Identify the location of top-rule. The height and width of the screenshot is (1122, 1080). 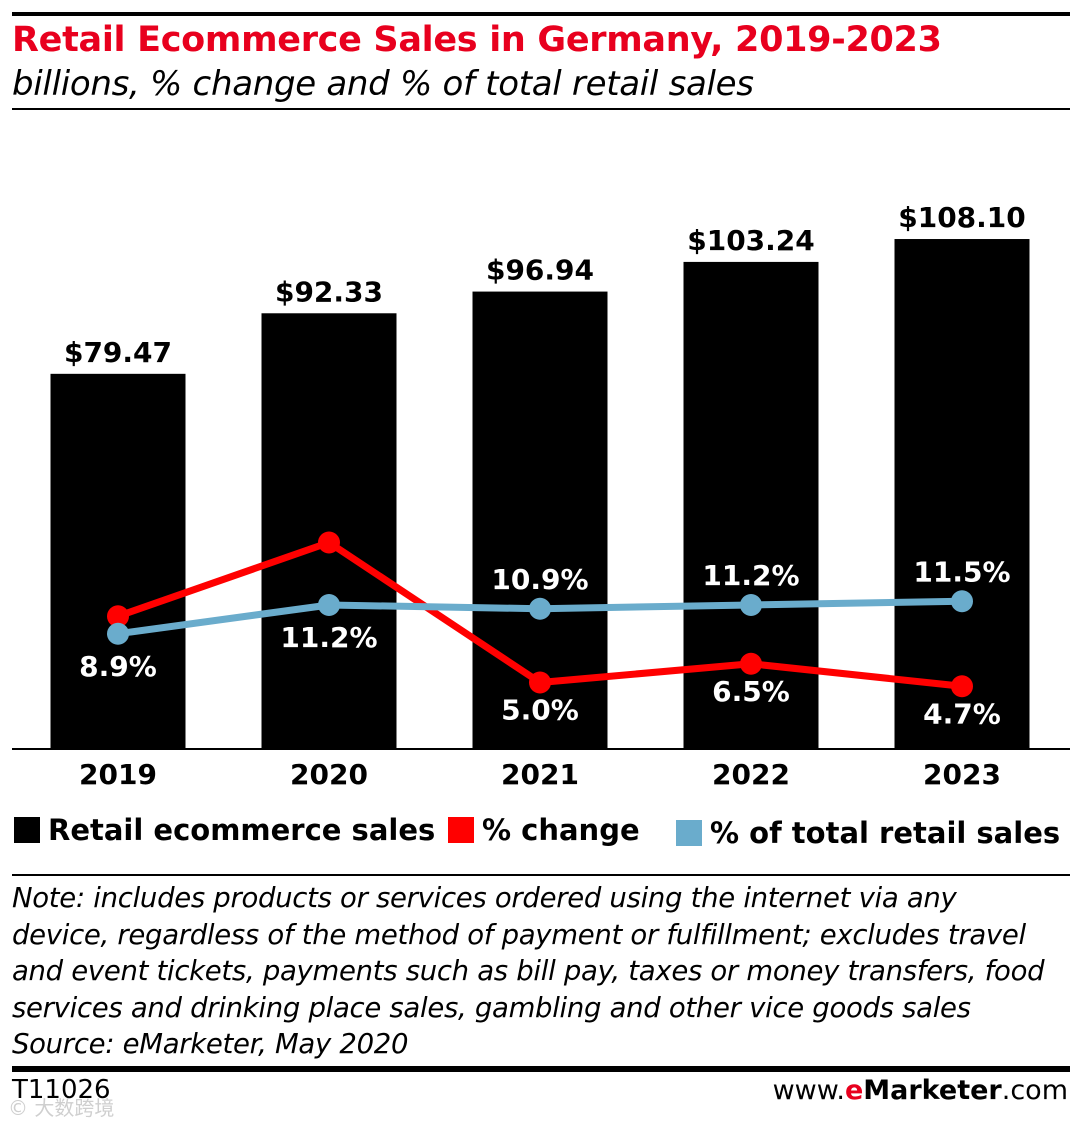
(541, 14).